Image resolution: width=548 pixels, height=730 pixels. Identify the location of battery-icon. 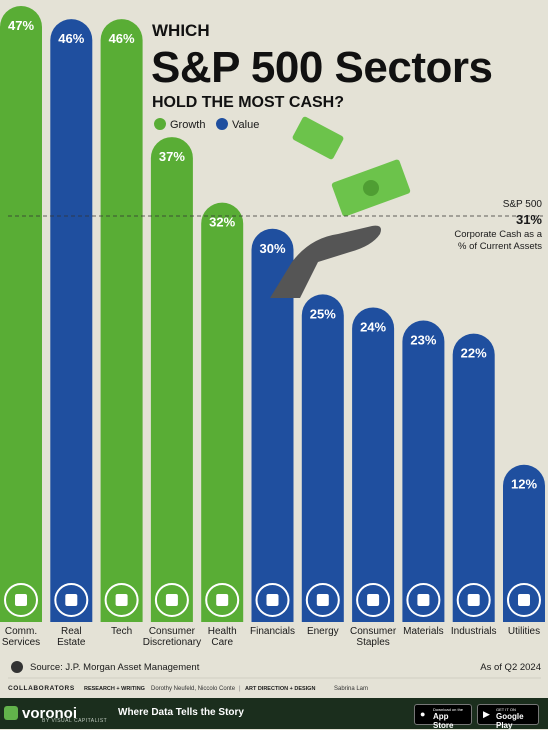
(322, 600).